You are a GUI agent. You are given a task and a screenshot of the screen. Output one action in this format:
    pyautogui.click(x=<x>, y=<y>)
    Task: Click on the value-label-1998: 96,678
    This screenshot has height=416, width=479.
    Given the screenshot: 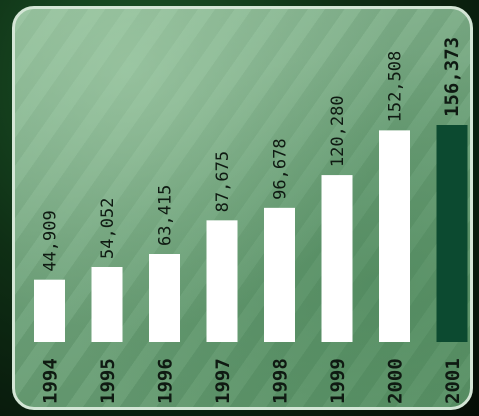 What is the action you would take?
    pyautogui.click(x=281, y=168)
    